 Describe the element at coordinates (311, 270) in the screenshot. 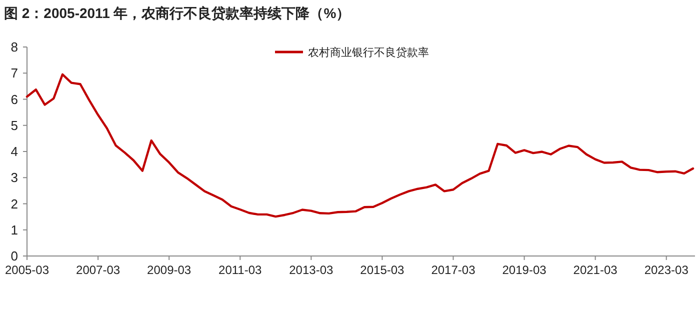

I see `x-tick-label: 2013-03` at that location.